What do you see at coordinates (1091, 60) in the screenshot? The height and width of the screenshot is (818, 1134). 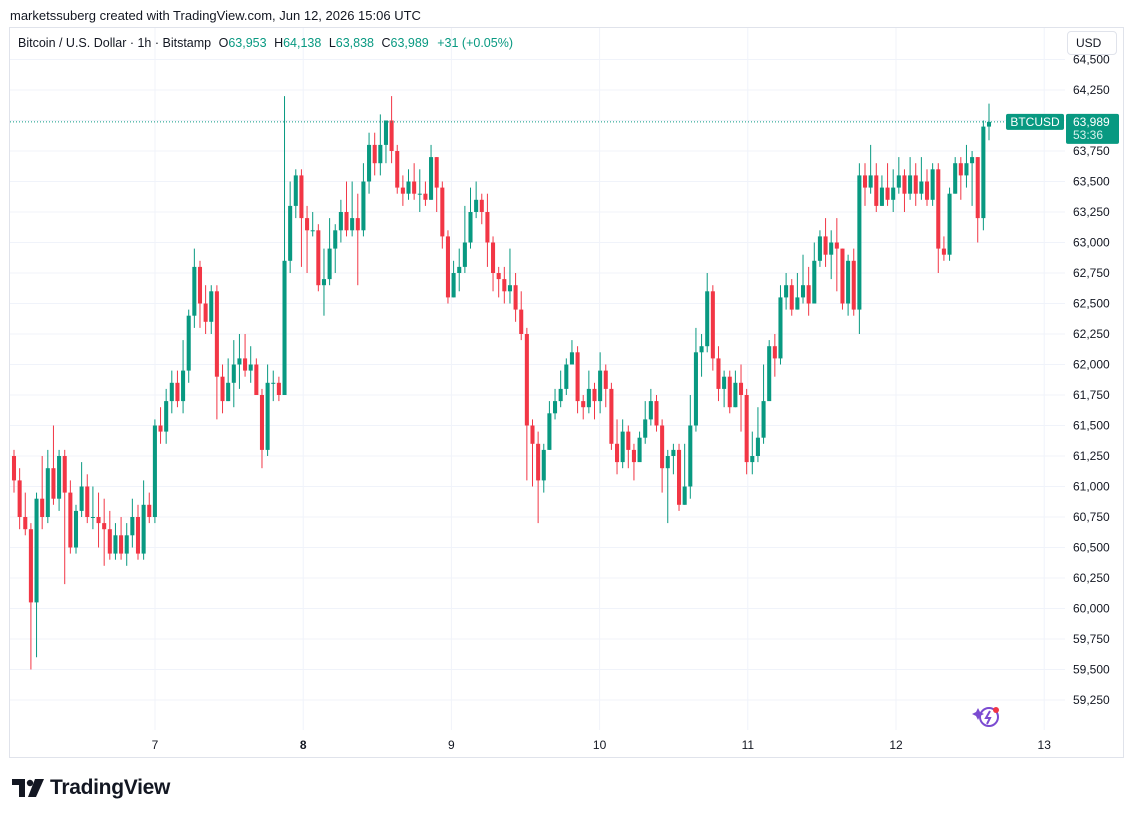 I see `price-tick-label: 64,500` at bounding box center [1091, 60].